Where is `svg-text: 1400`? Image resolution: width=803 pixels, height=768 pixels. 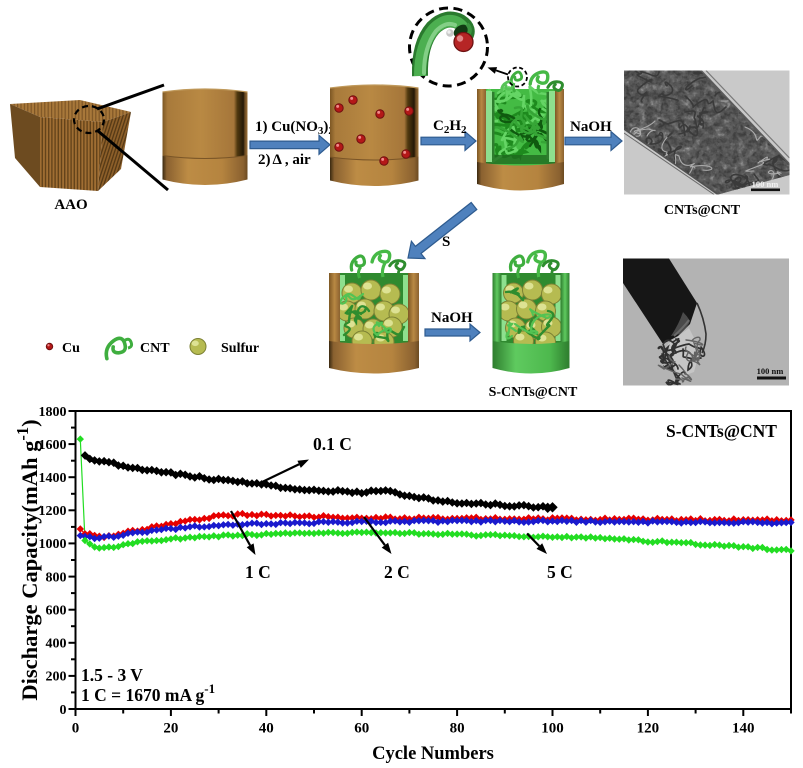
svg-text: 1400 is located at coordinates (53, 478).